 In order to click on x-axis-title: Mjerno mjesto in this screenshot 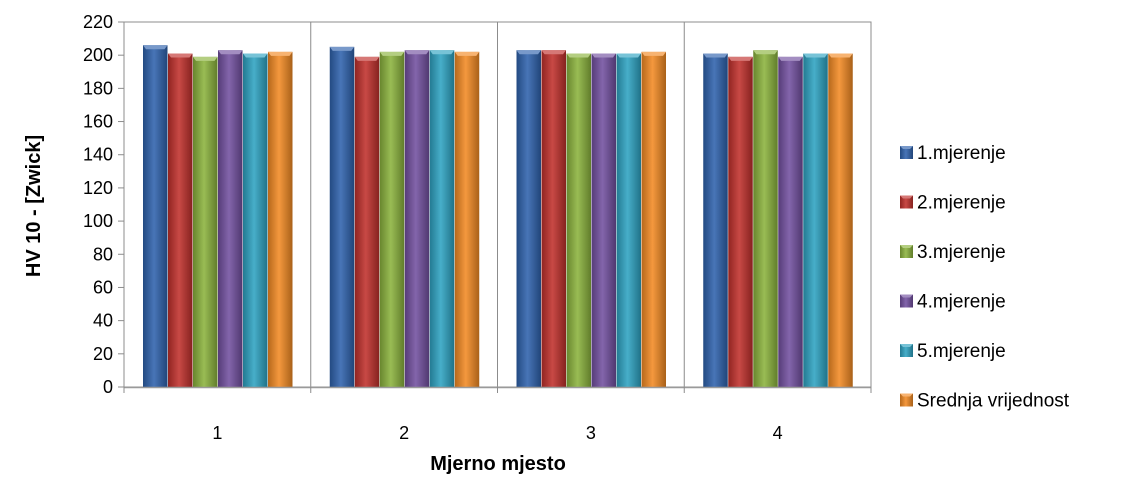, I will do `click(498, 464)`.